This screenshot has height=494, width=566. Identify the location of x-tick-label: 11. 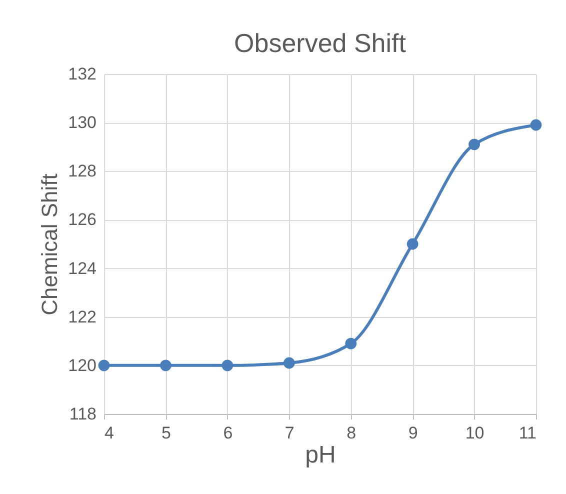
(527, 433).